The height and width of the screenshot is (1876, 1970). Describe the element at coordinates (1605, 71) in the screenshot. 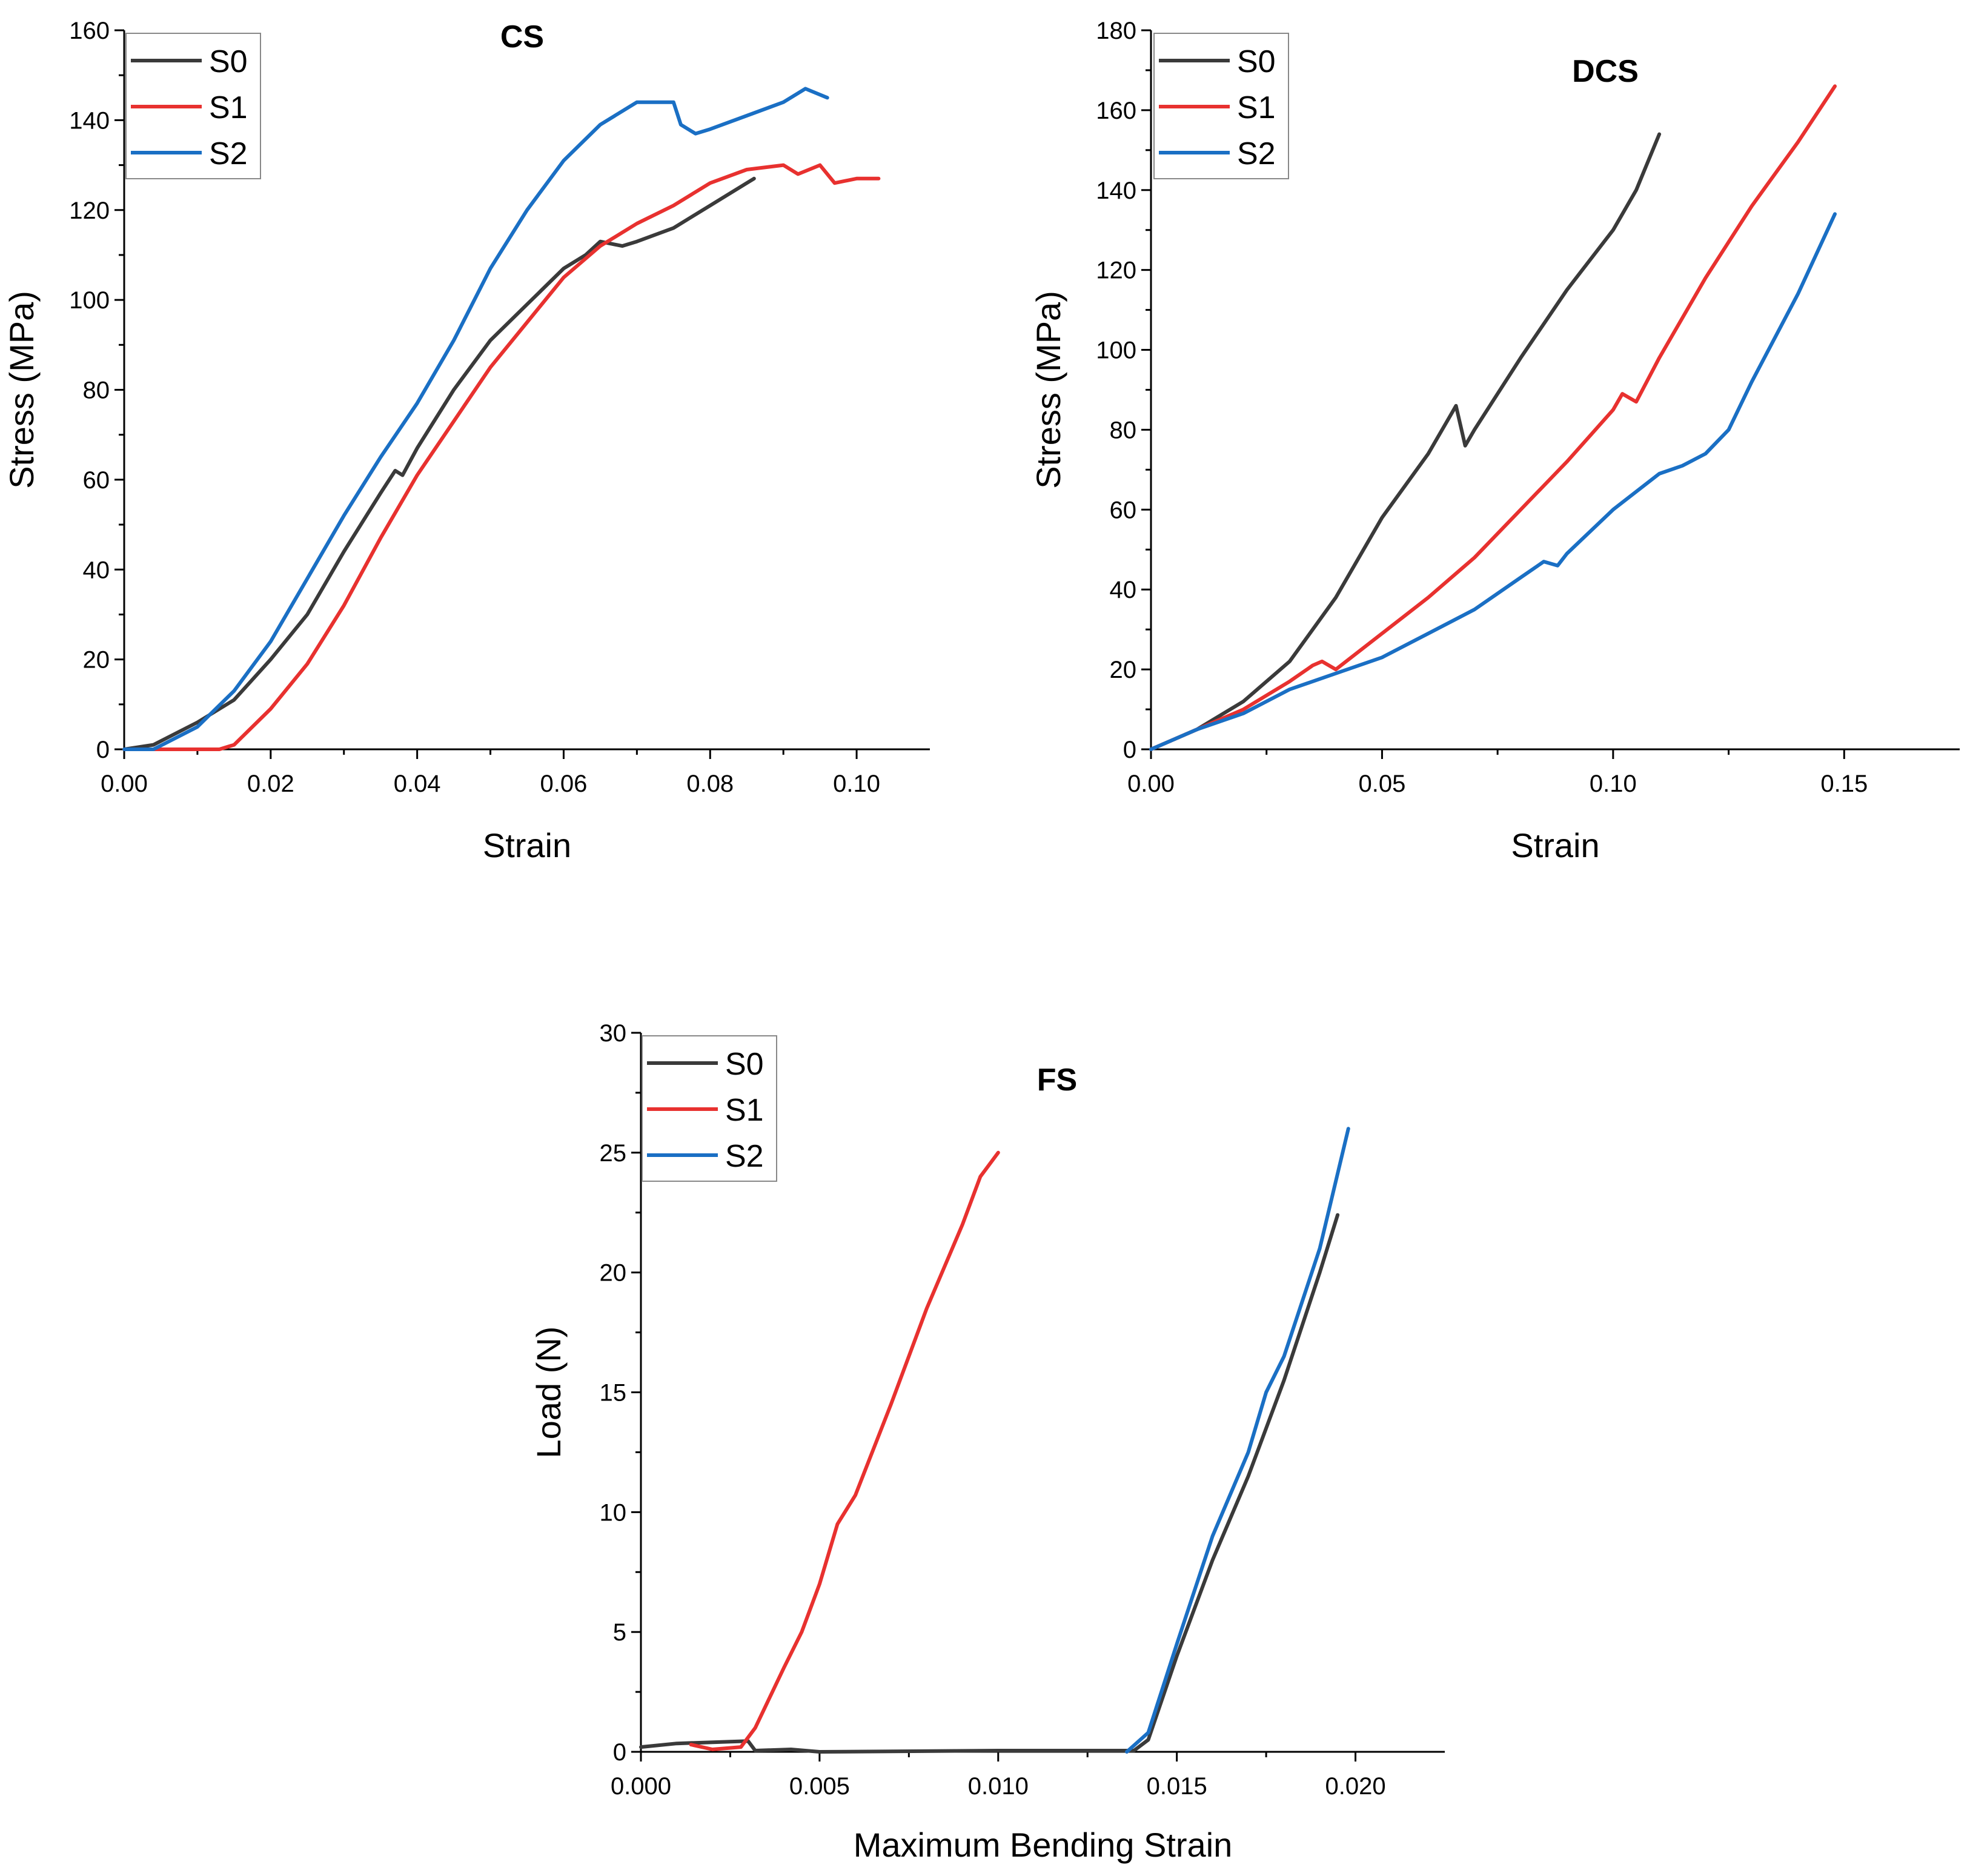

I see `dcs-chart-title: DCS` at that location.